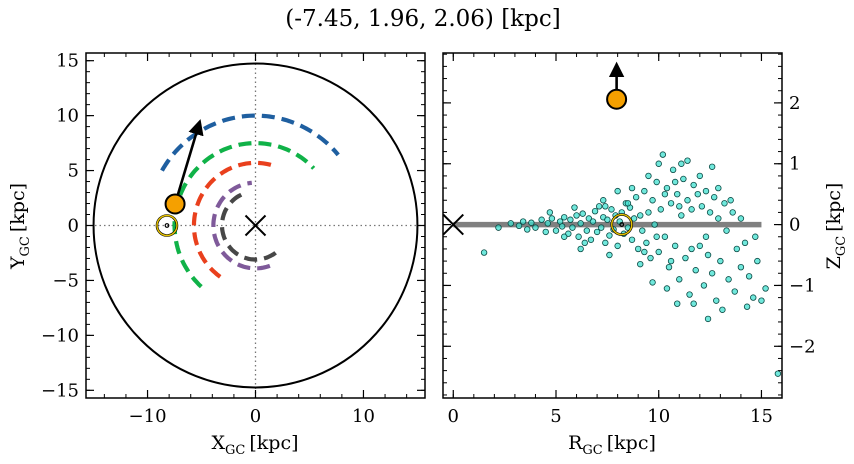  Describe the element at coordinates (65, 280) in the screenshot. I see `xy-ytick-label: −5` at that location.